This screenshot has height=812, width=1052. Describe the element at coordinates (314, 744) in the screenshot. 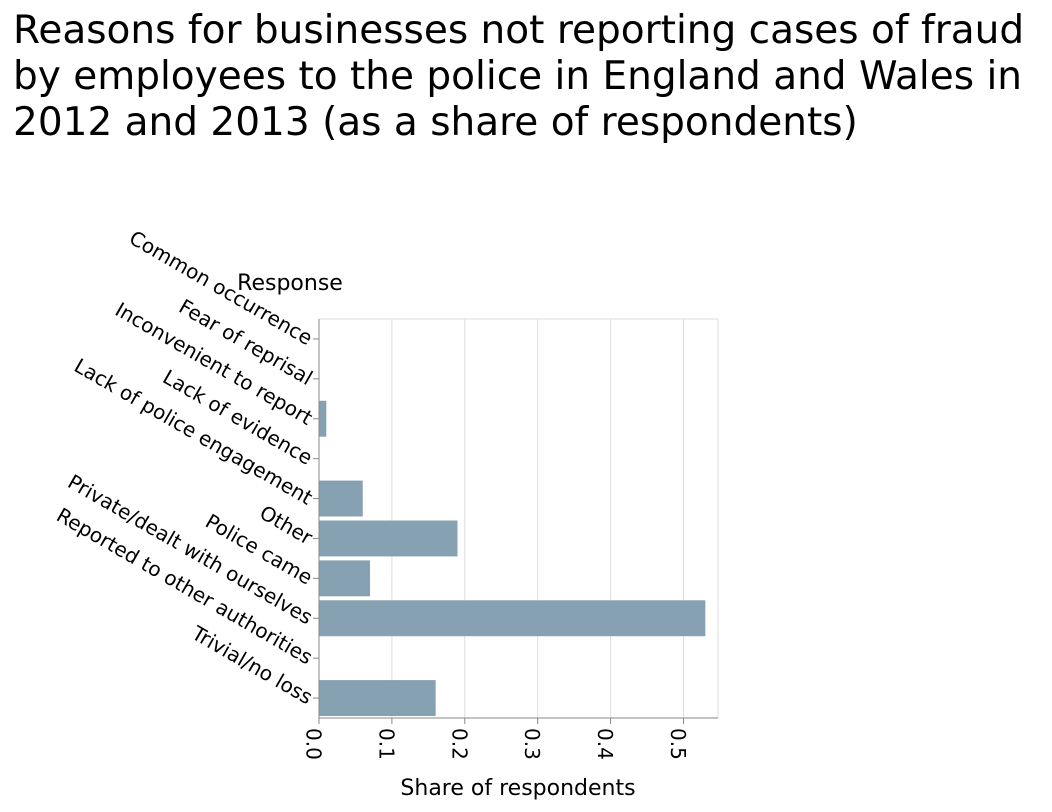

I see `x-tick-label: 0.0` at that location.